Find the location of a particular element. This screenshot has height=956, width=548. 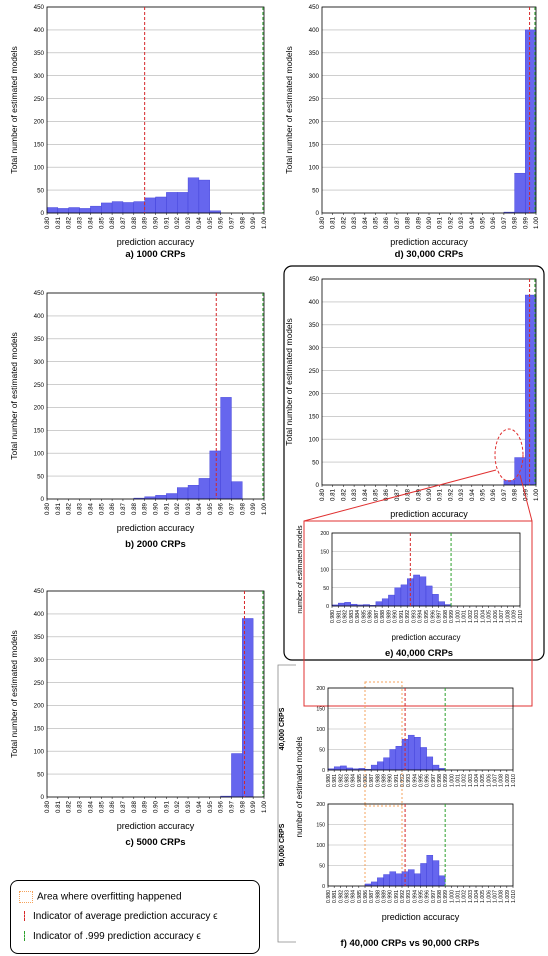

x-tick-label: 1.004 is located at coordinates (477, 896).